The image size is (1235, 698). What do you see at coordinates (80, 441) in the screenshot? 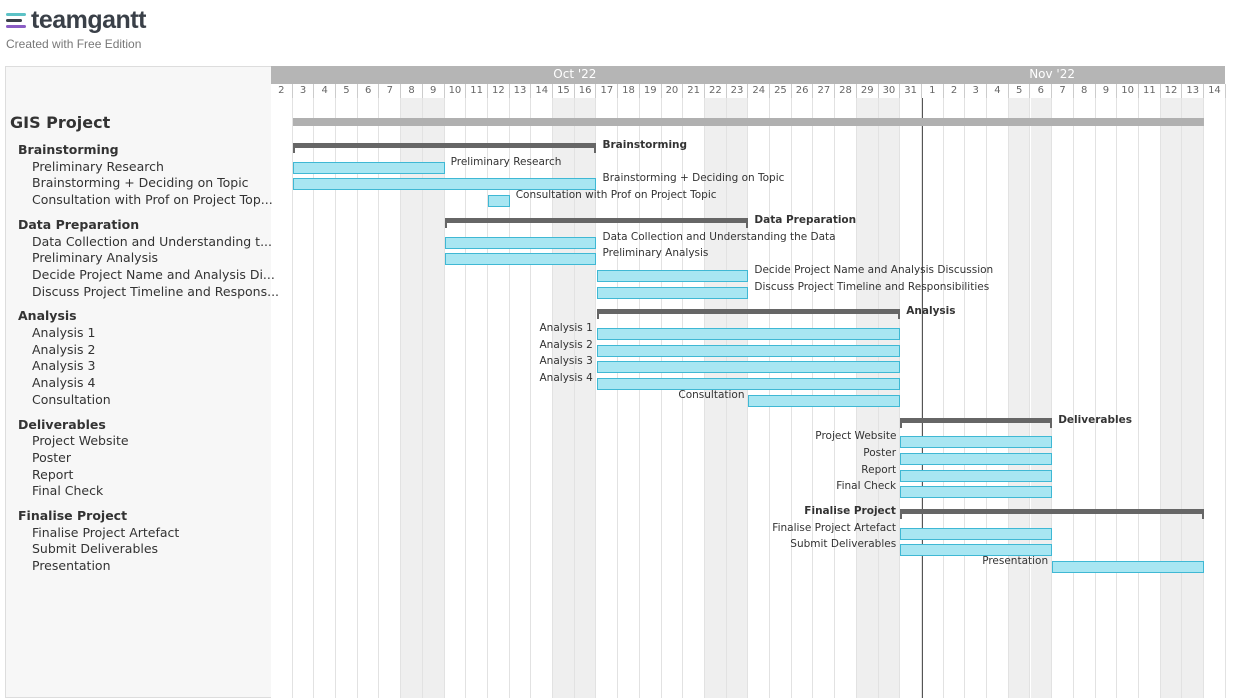
I see `sidebar-task-label: Project Website` at bounding box center [80, 441].